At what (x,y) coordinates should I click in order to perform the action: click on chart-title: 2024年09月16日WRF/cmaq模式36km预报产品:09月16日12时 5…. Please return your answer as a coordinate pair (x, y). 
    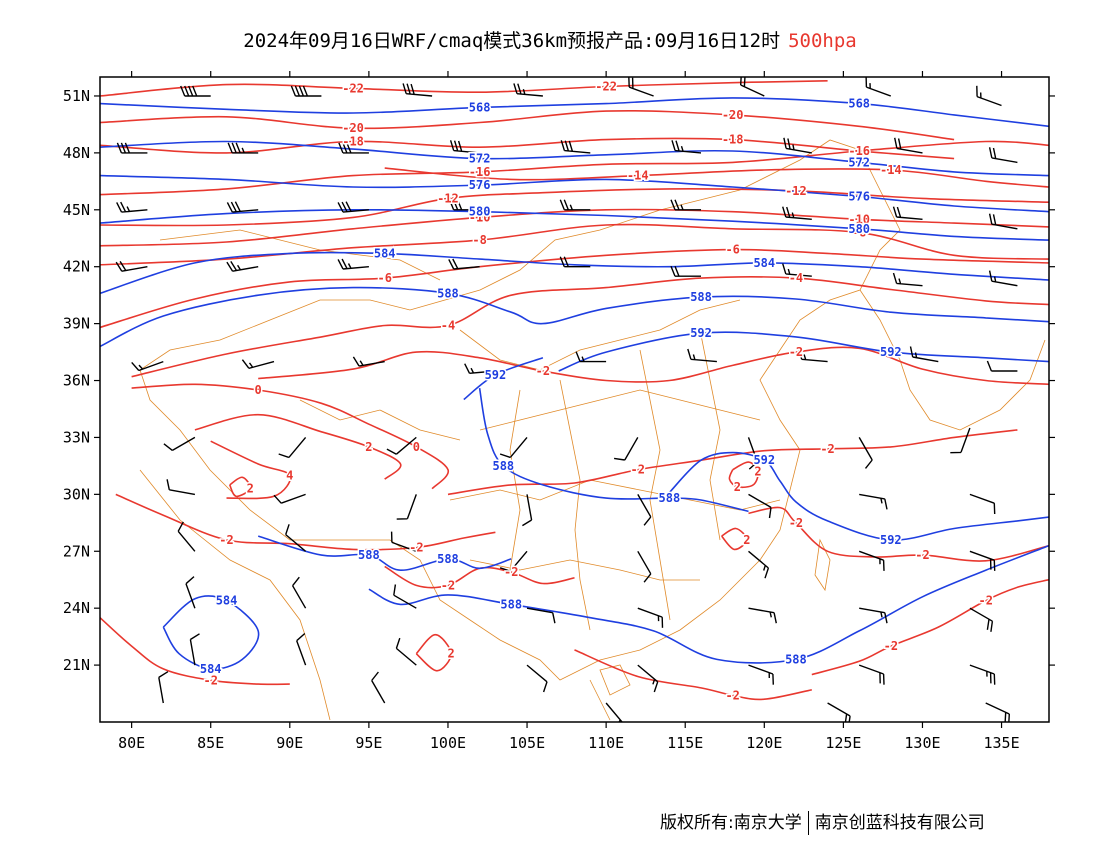
    Looking at the image, I should click on (550, 39).